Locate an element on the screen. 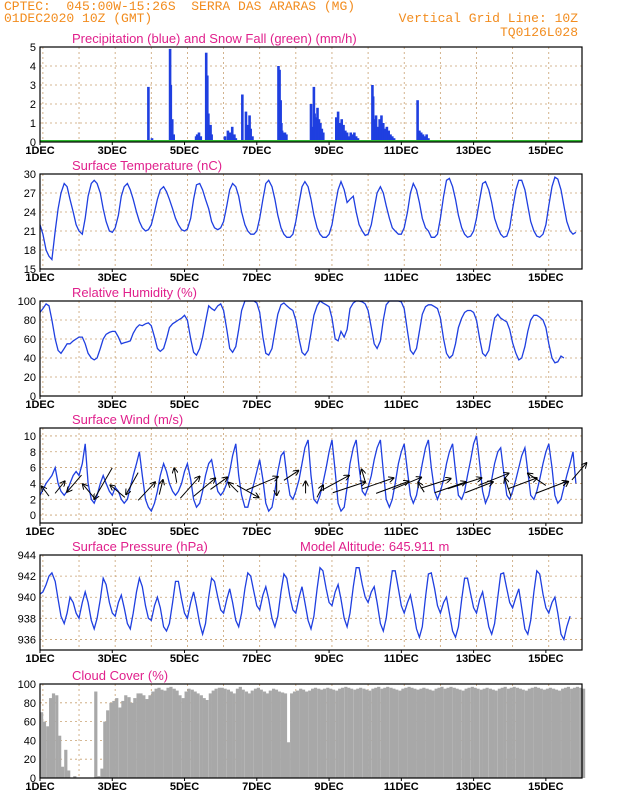 The height and width of the screenshot is (800, 618). vertical-grid-note: Vertical Grid Line: 10Z is located at coordinates (488, 18).